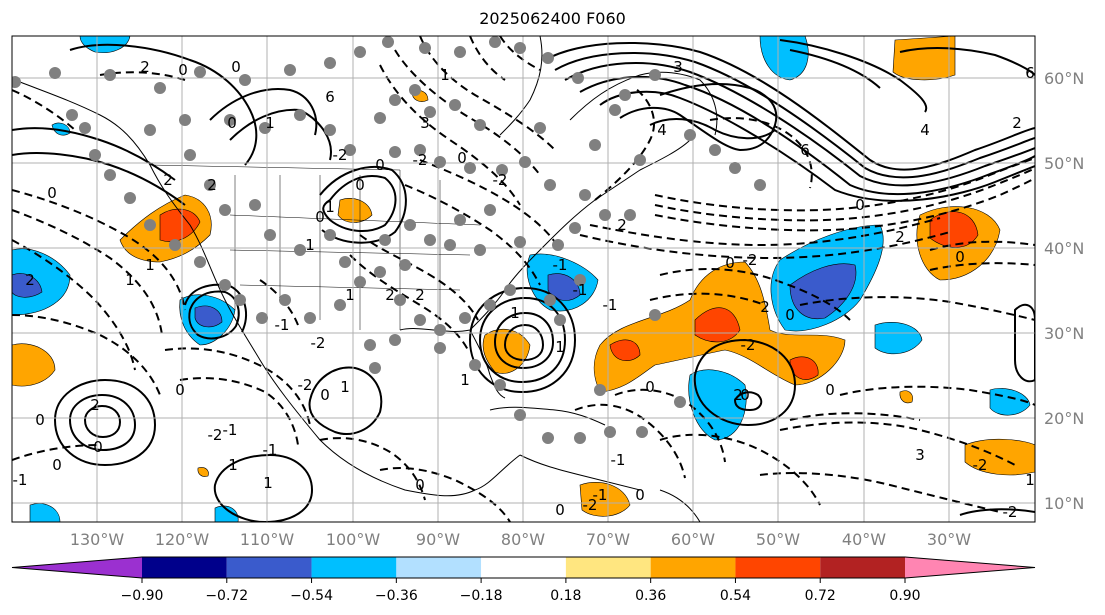 This screenshot has height=615, width=1105. What do you see at coordinates (925, 130) in the screenshot?
I see `contour-label: 4` at bounding box center [925, 130].